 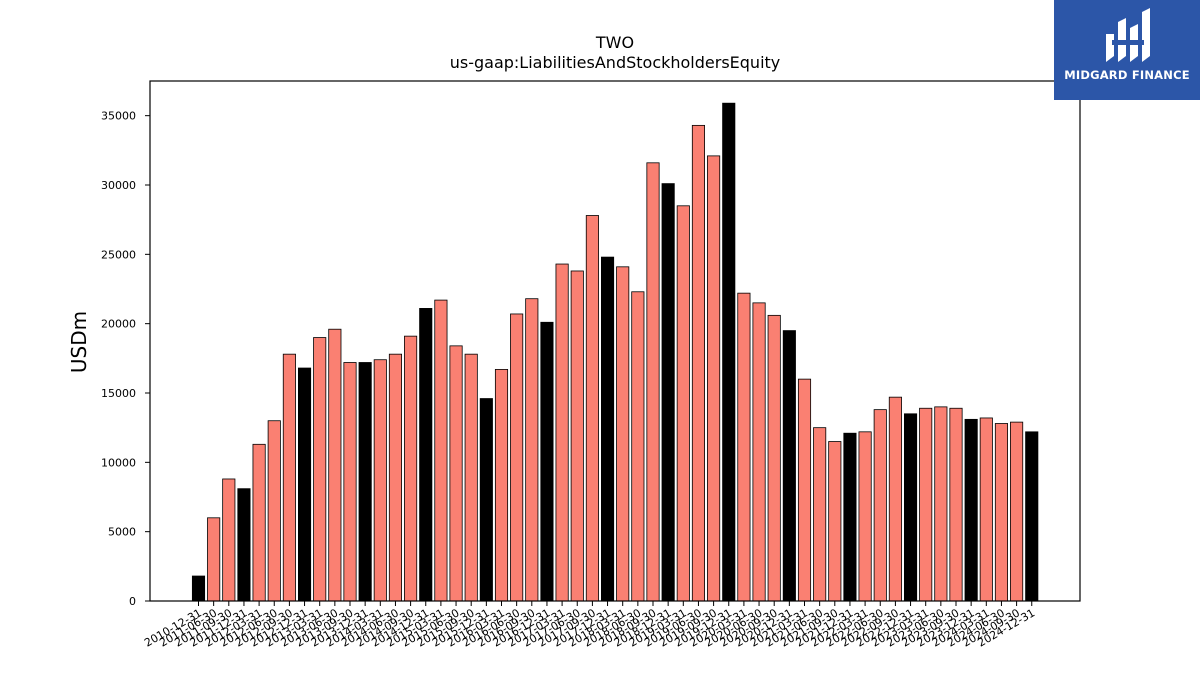 I want to click on y-tick-label: 10000, so click(x=118, y=462).